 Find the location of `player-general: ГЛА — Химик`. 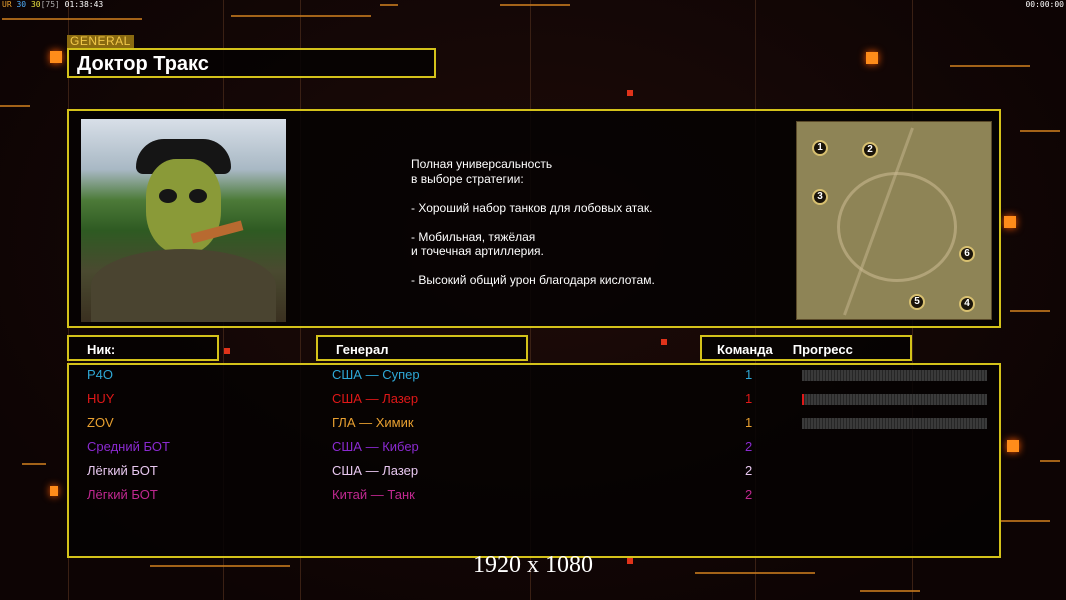

player-general: ГЛА — Химик is located at coordinates (373, 422).